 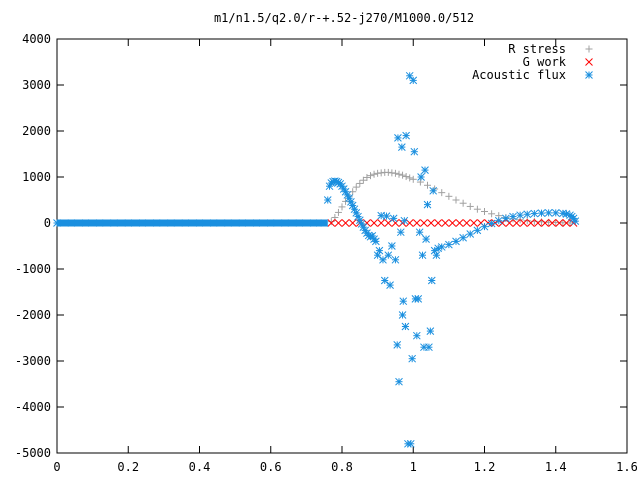 I want to click on legend-marker-acoustic-flux, so click(x=589, y=75).